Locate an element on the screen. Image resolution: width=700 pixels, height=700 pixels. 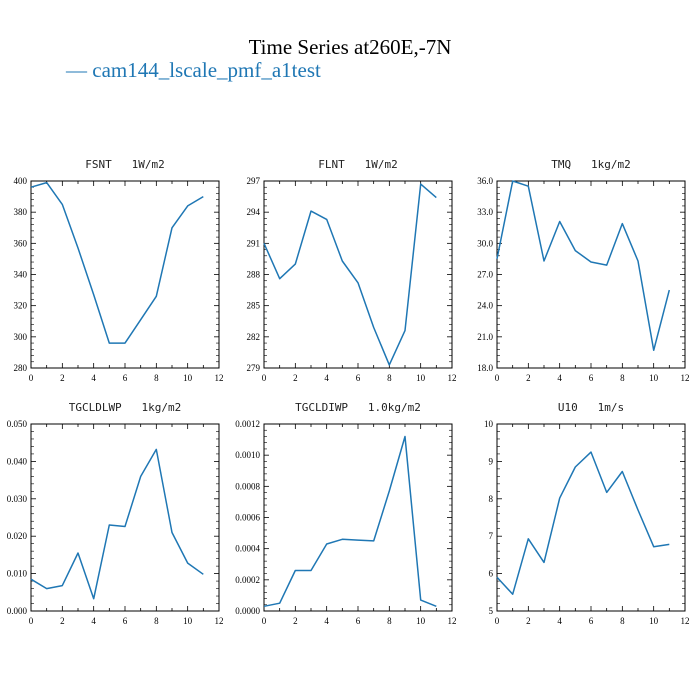
legend-entry: — cam144_lscale_pmf_a1test is located at coordinates (193, 70).